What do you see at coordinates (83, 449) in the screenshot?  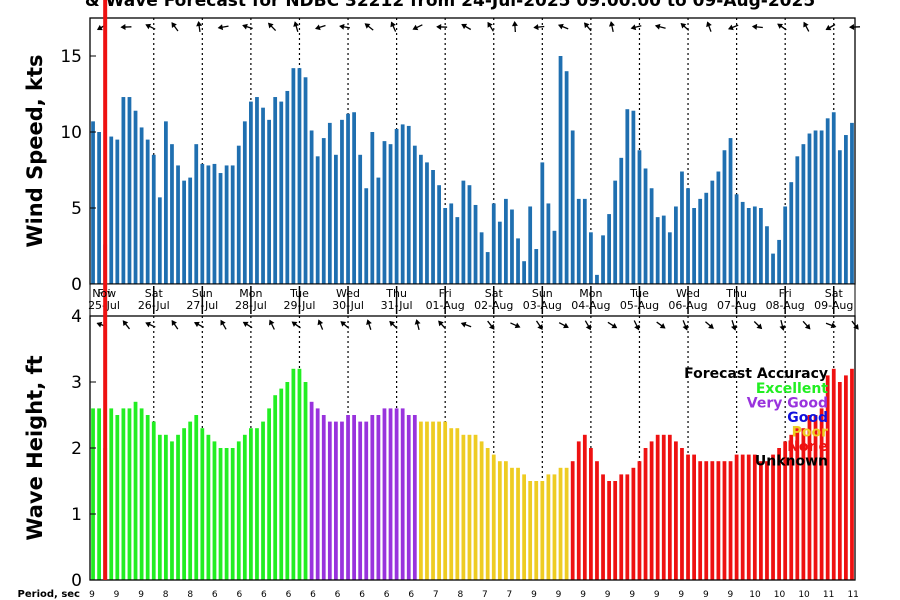 I see `wave-y-ticks: 0 1 2 3 4` at bounding box center [83, 449].